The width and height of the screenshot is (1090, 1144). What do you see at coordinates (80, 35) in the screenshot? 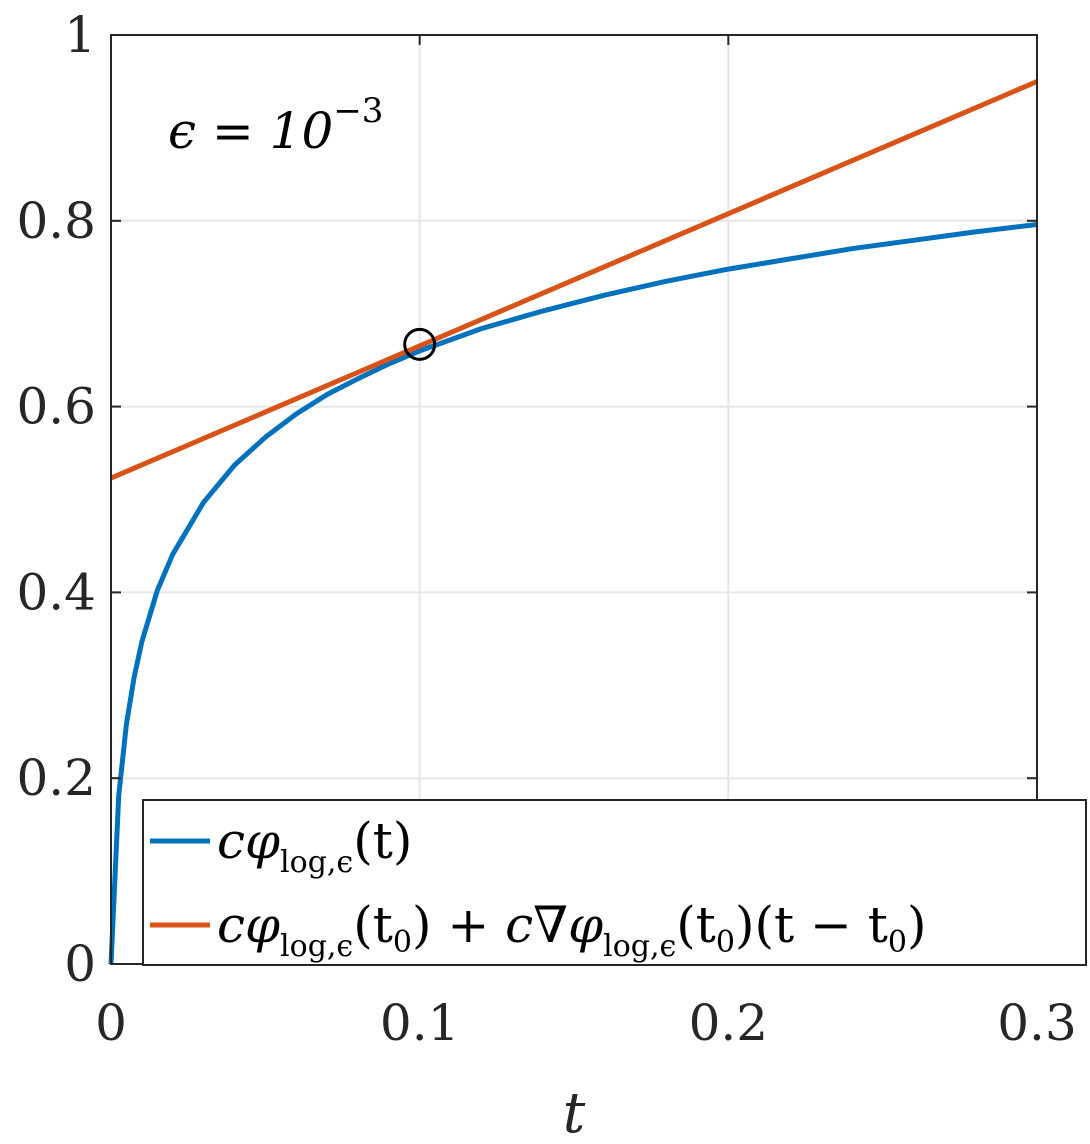
I see `y-tick-label: 1` at bounding box center [80, 35].